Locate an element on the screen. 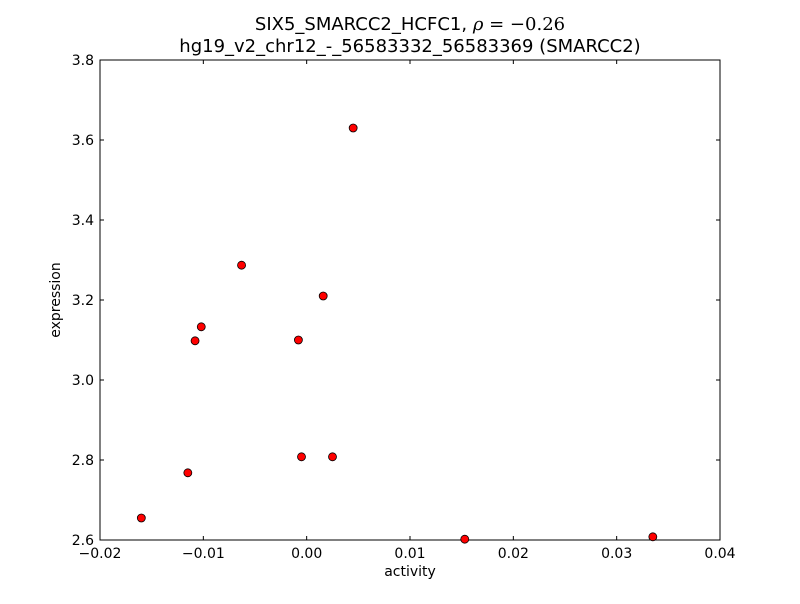 The image size is (800, 604). y-tick-label: 3.0 is located at coordinates (83, 381).